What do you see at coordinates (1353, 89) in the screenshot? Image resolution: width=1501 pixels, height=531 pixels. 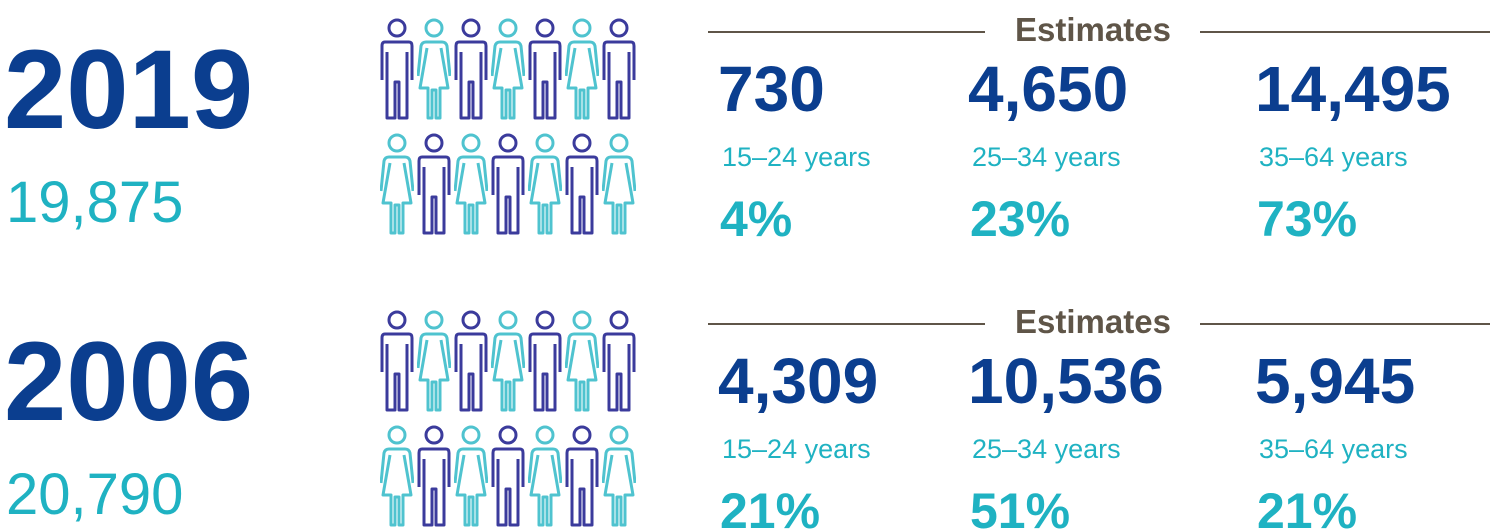 I see `group-value: 14,495` at bounding box center [1353, 89].